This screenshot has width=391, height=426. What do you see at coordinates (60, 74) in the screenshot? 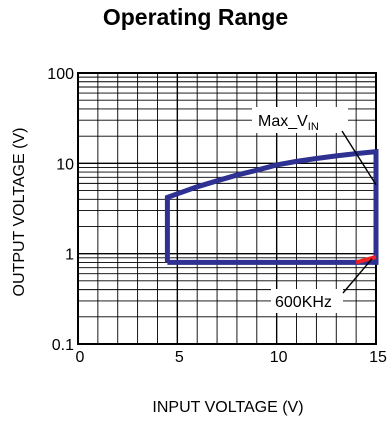
I see `y-tick-label: 100` at bounding box center [60, 74].